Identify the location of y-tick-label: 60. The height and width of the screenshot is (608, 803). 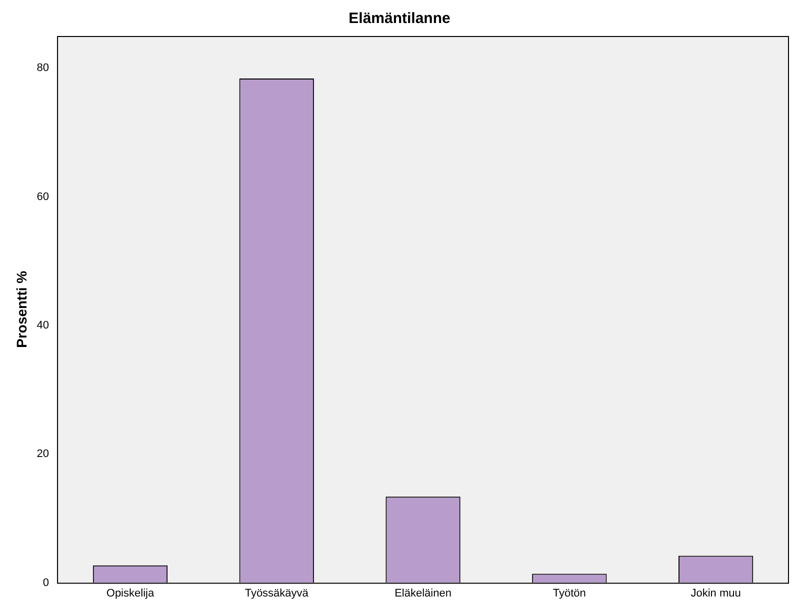
(43, 196).